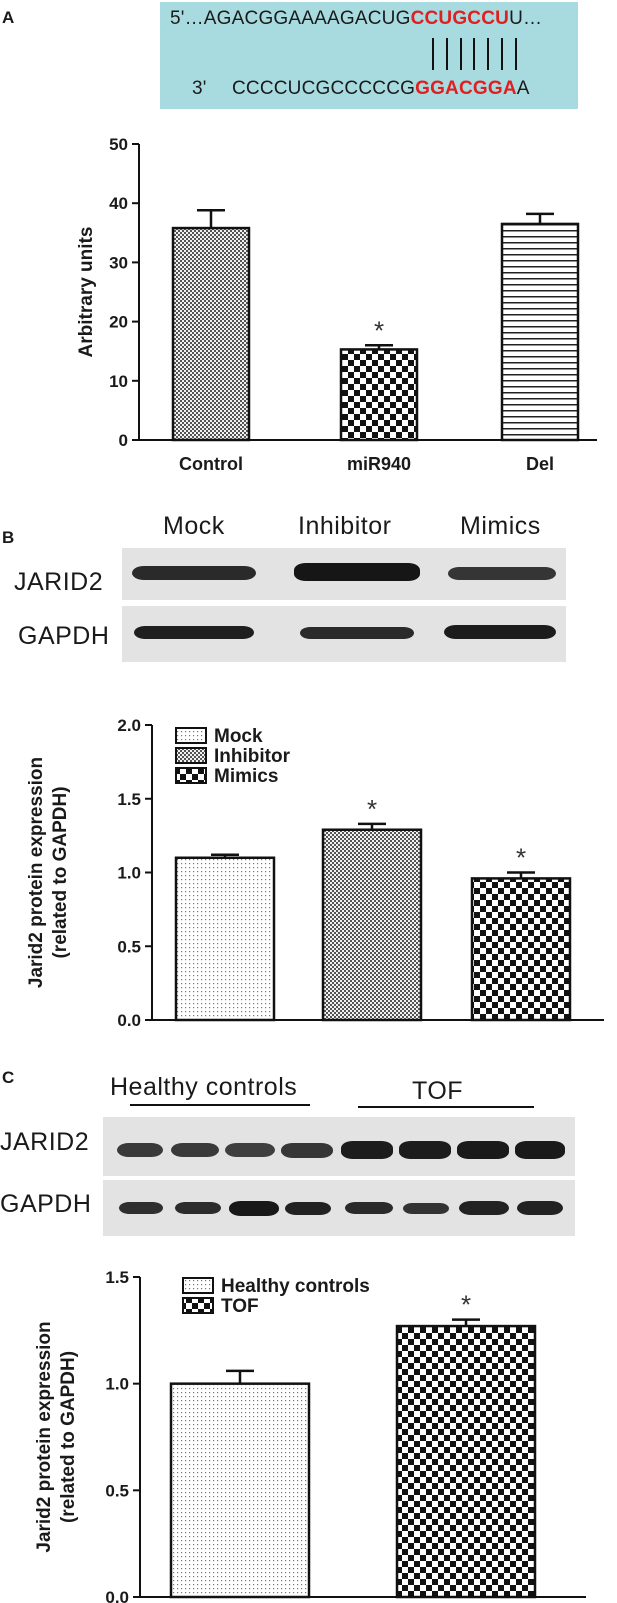 The image size is (617, 1603). I want to click on group-bracket-healthy, so click(220, 1105).